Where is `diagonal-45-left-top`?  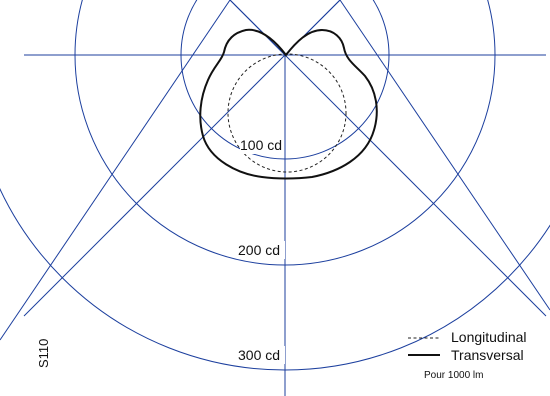 diagonal-45-left-top is located at coordinates (257, 28).